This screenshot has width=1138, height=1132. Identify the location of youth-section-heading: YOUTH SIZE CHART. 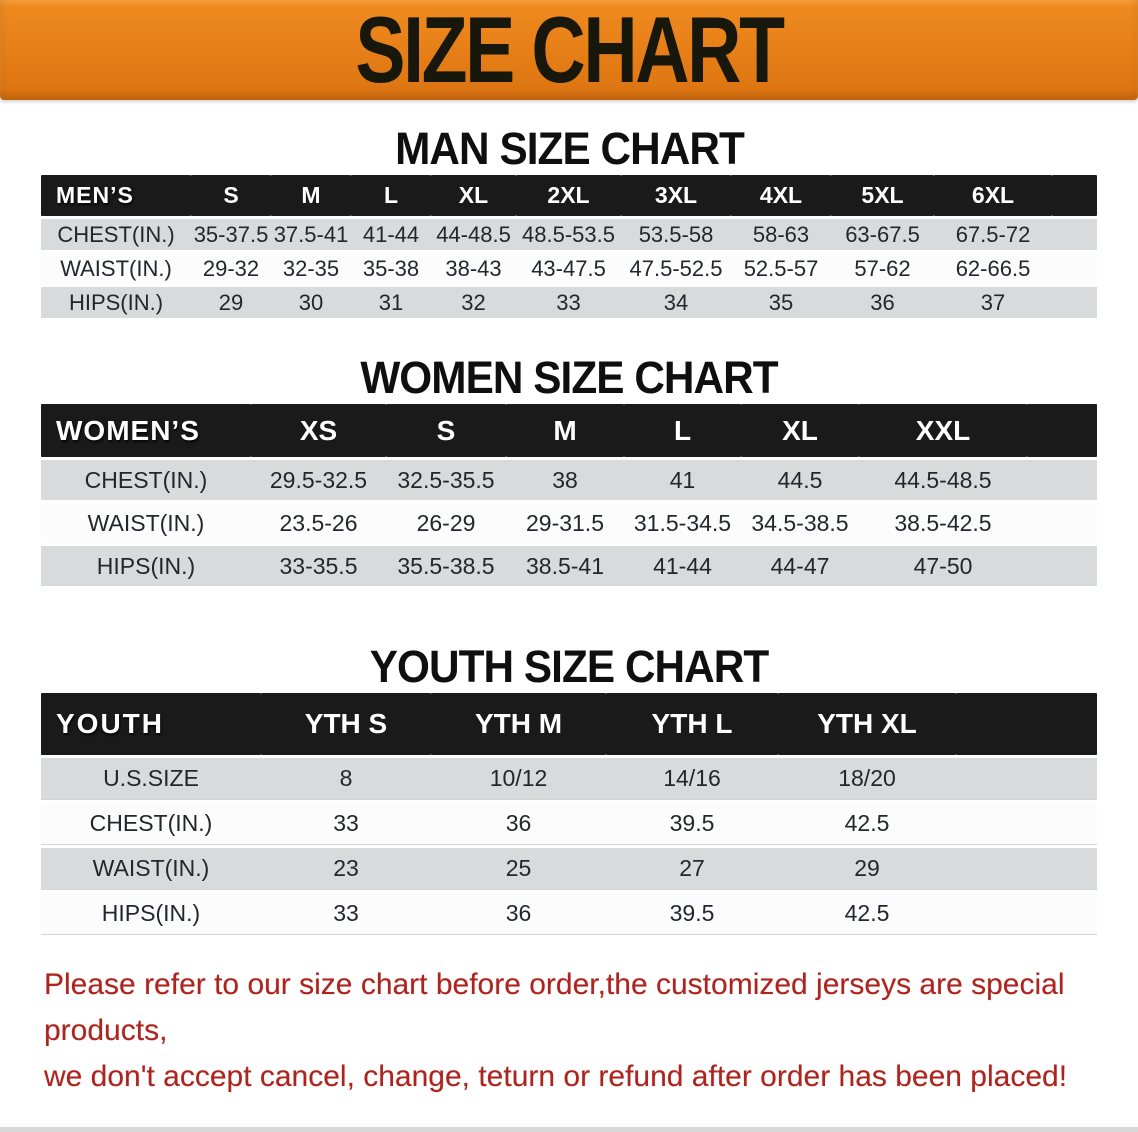
(569, 667).